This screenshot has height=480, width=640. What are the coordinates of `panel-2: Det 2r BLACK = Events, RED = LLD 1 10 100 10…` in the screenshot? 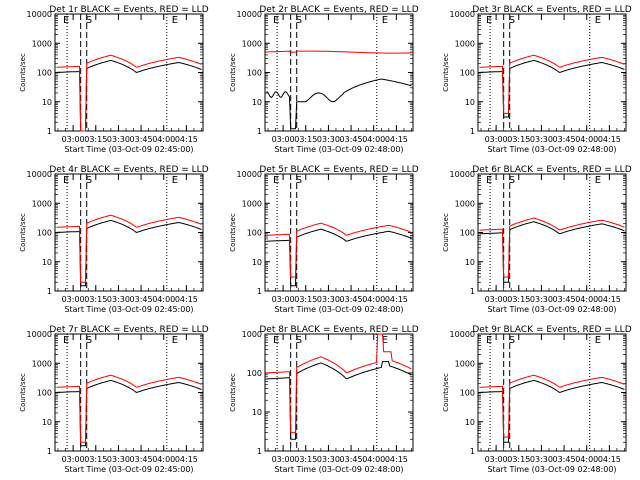 It's located at (324, 79).